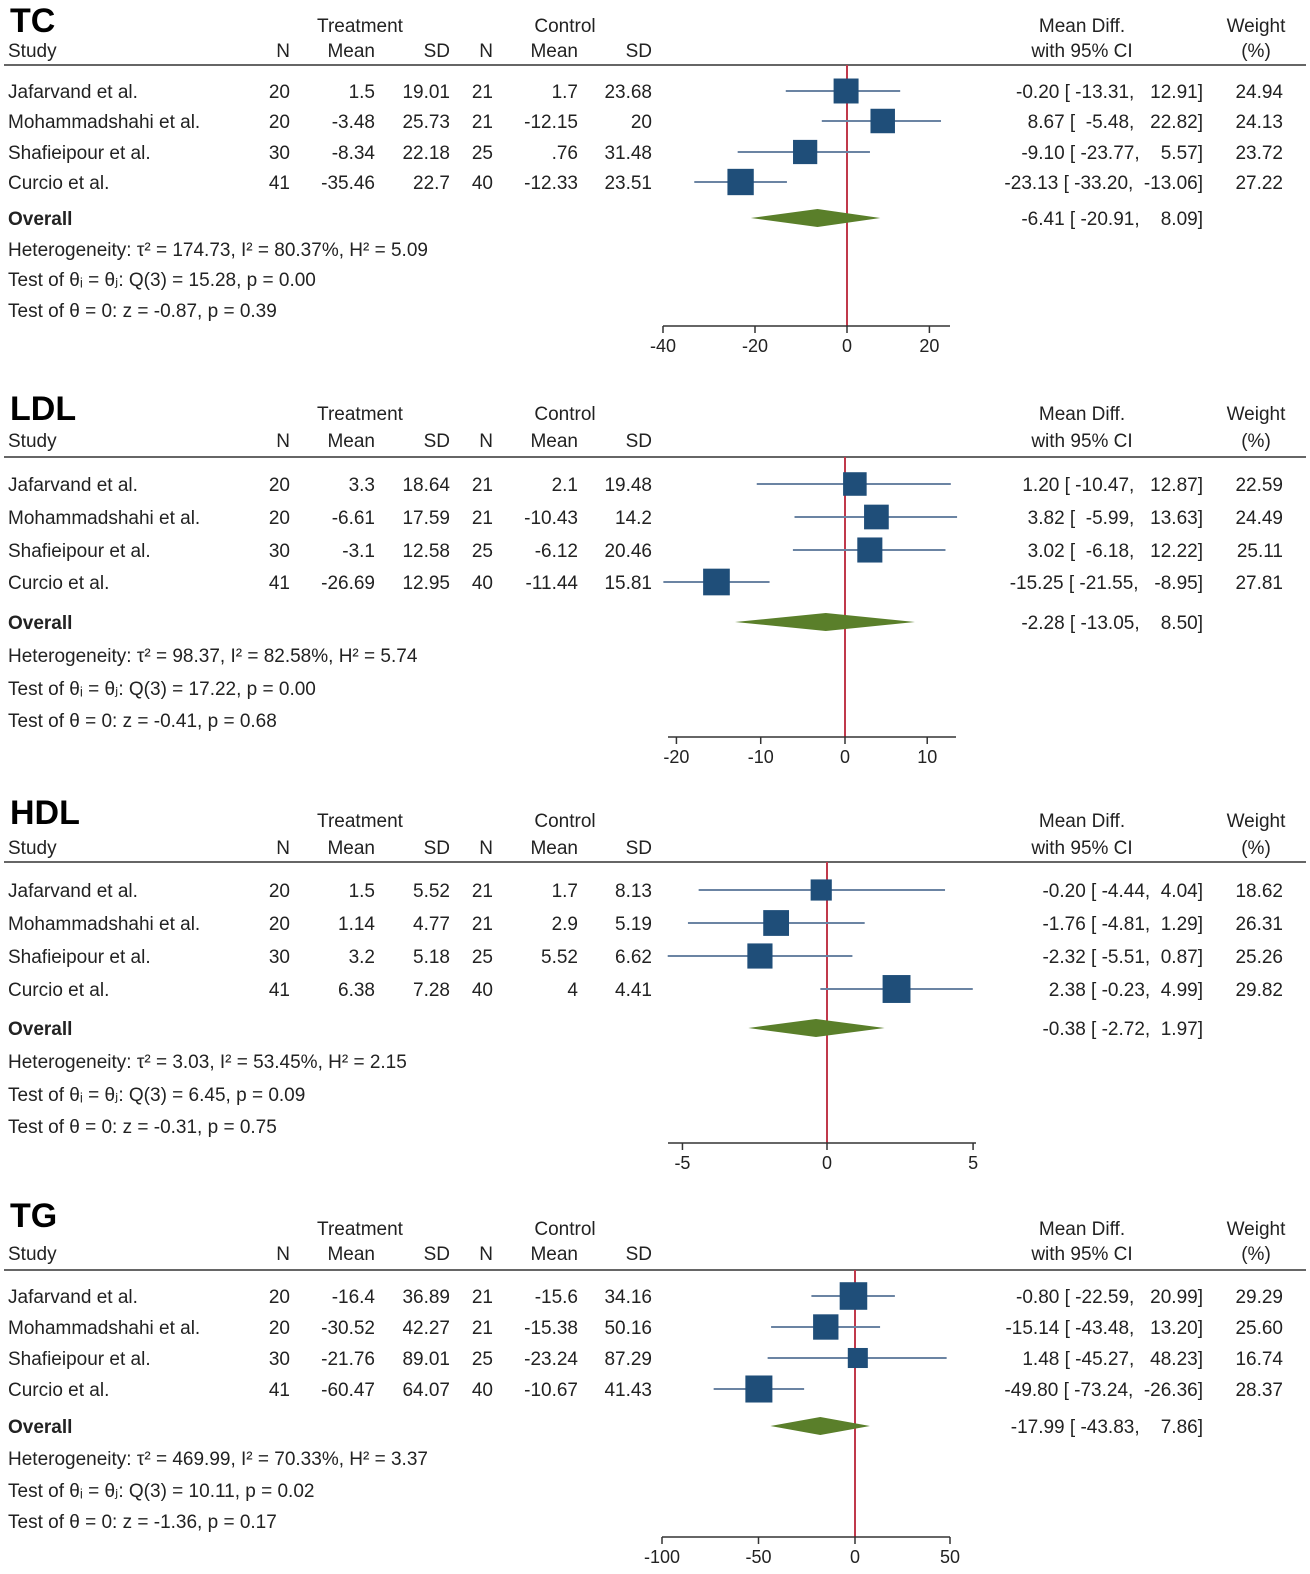  Describe the element at coordinates (348, 1390) in the screenshot. I see `treatment-mean: -60.47` at that location.